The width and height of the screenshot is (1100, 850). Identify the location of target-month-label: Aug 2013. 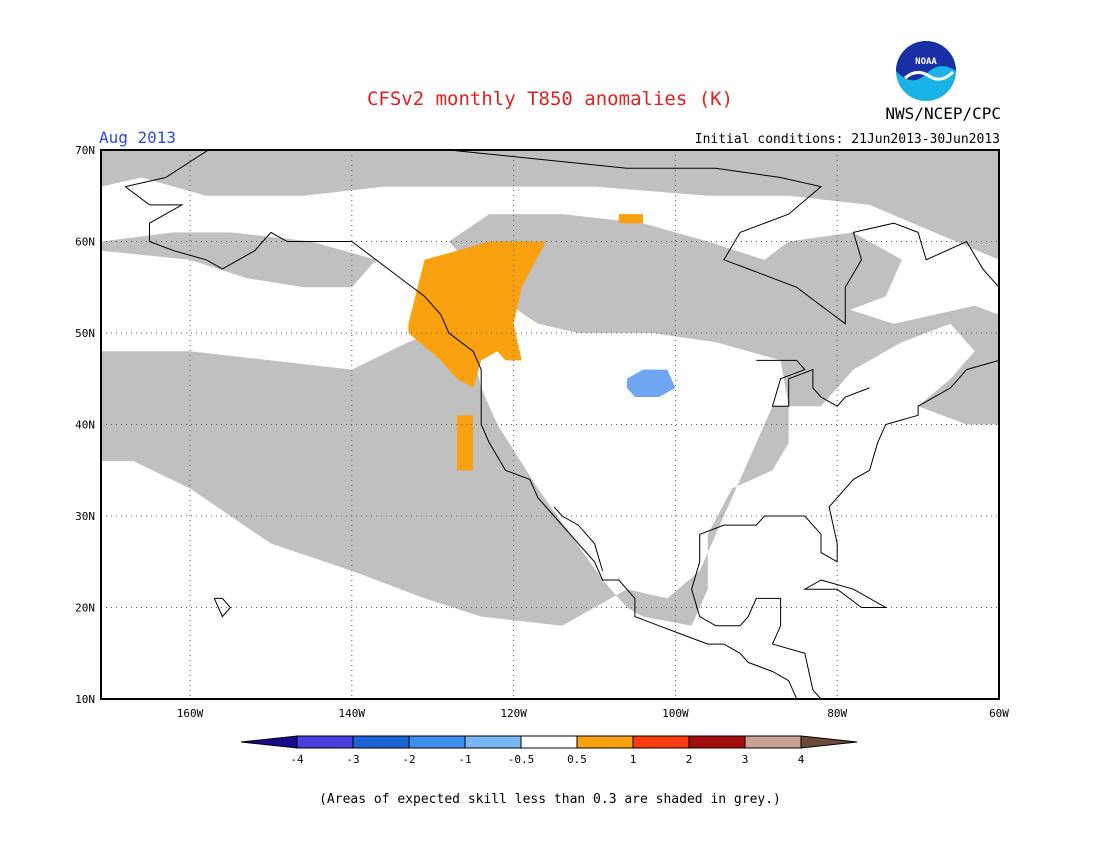
(138, 137).